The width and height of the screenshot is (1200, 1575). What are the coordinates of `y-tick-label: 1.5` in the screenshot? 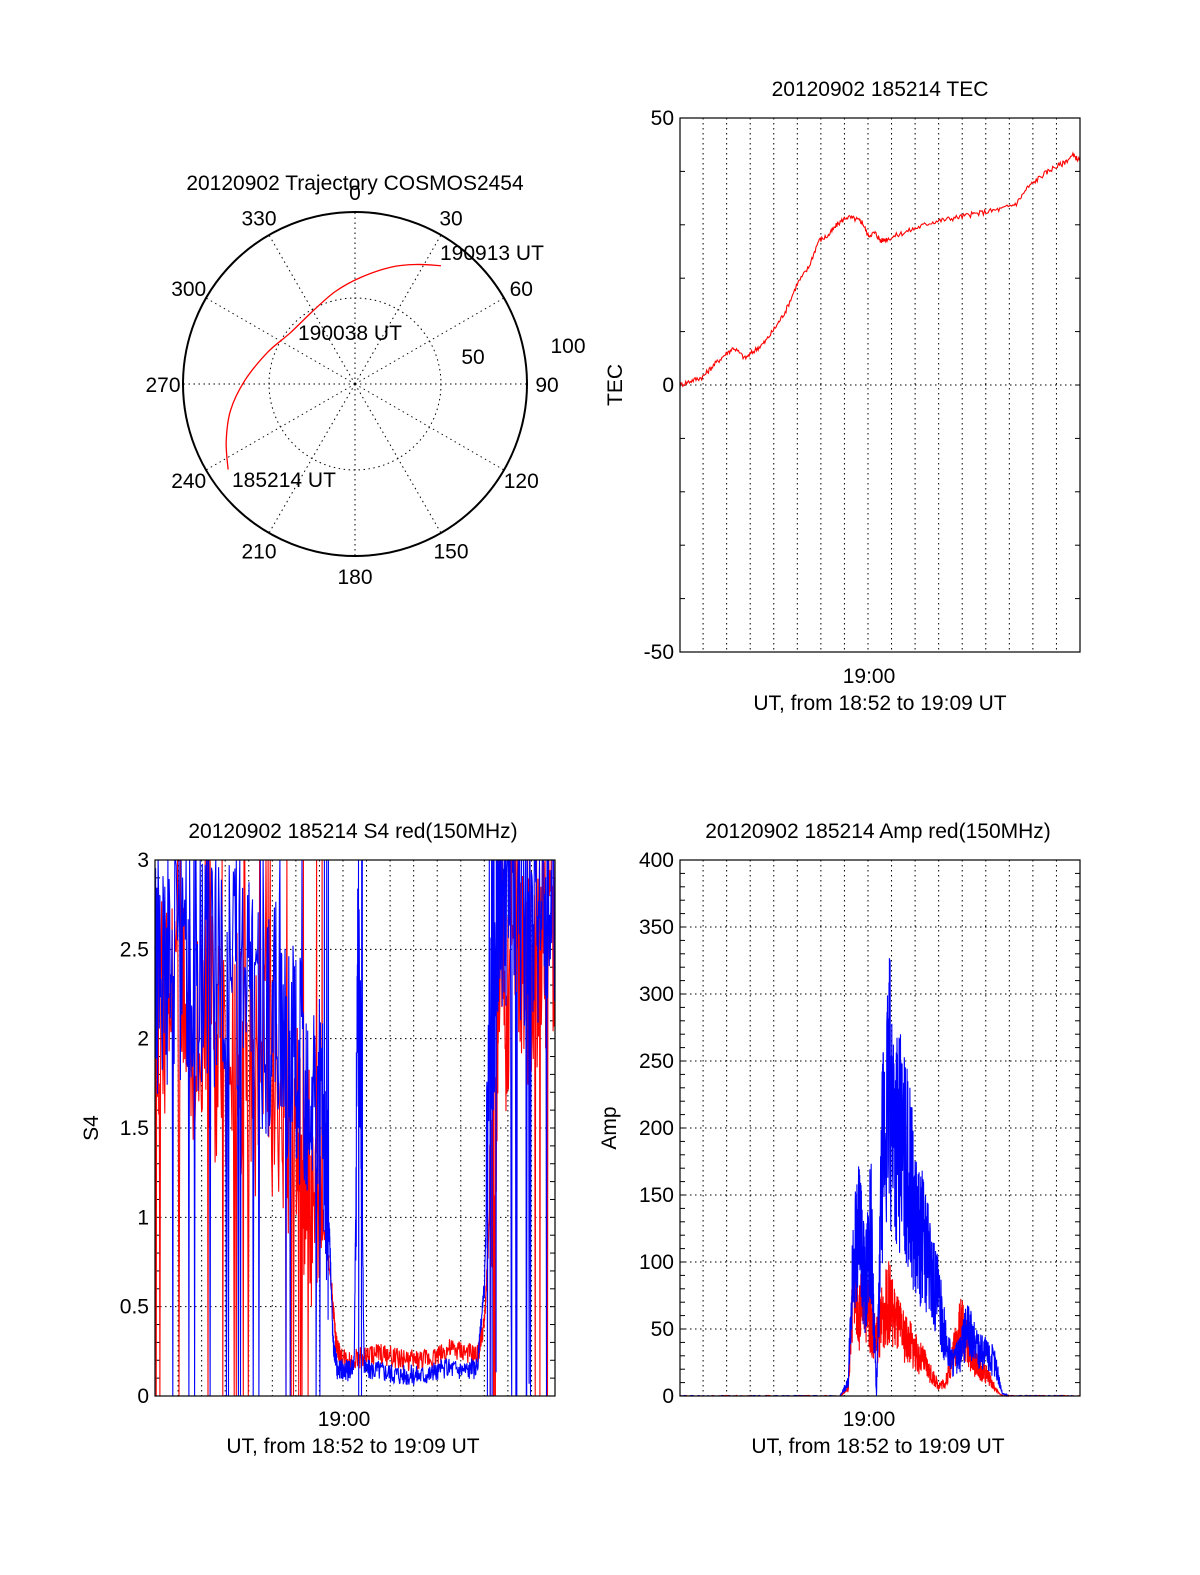 It's located at (134, 1128).